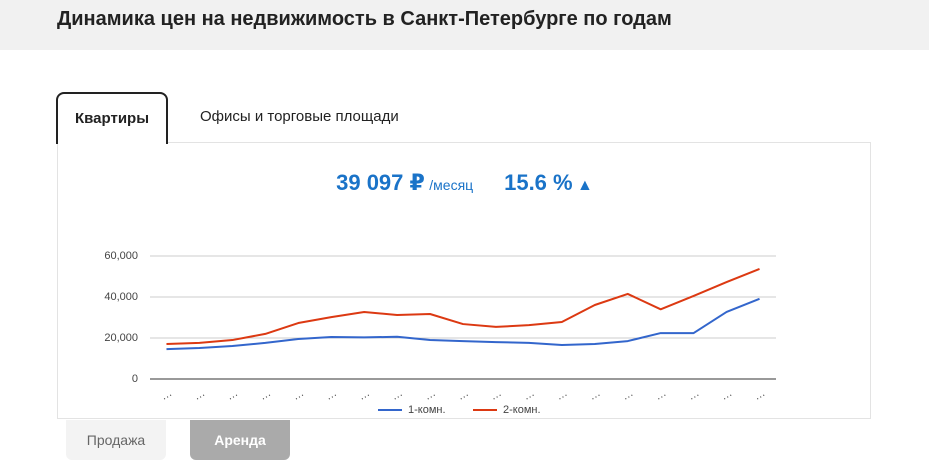 This screenshot has width=929, height=471. I want to click on y-tick-label: 0, so click(135, 379).